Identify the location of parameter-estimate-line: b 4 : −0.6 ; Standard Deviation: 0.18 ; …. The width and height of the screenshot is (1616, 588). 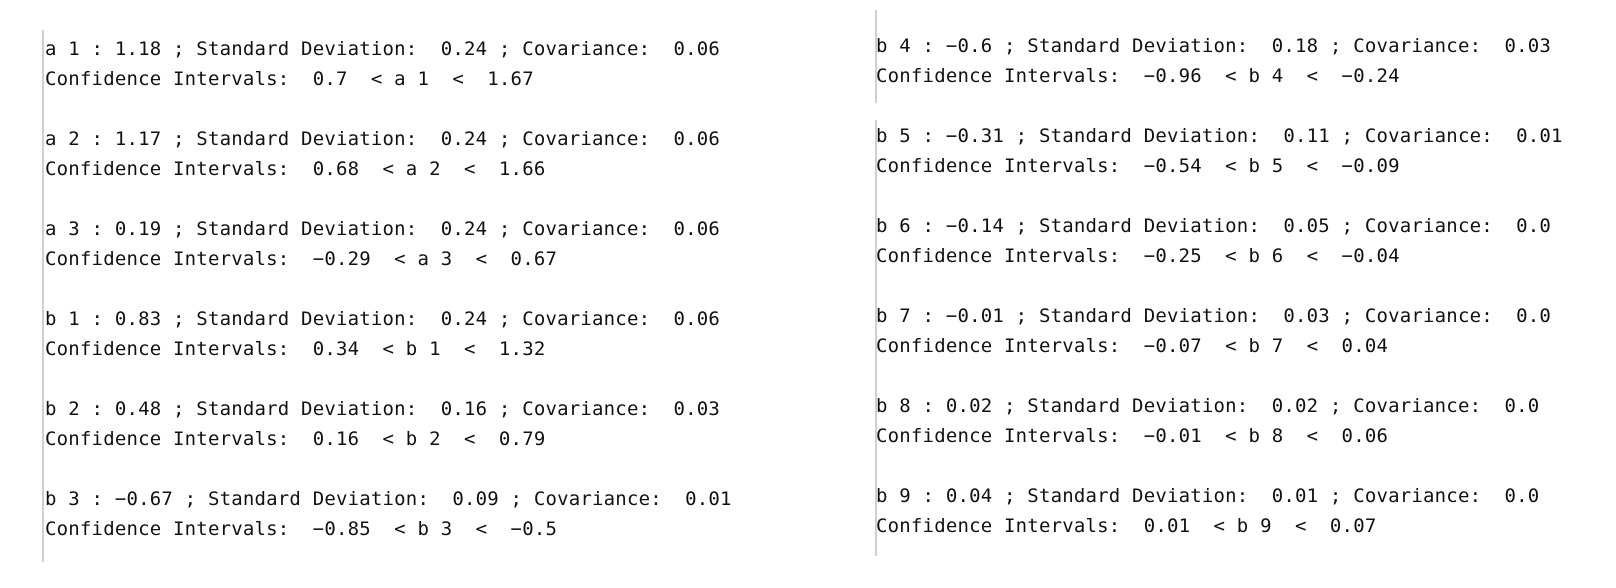
(1214, 46).